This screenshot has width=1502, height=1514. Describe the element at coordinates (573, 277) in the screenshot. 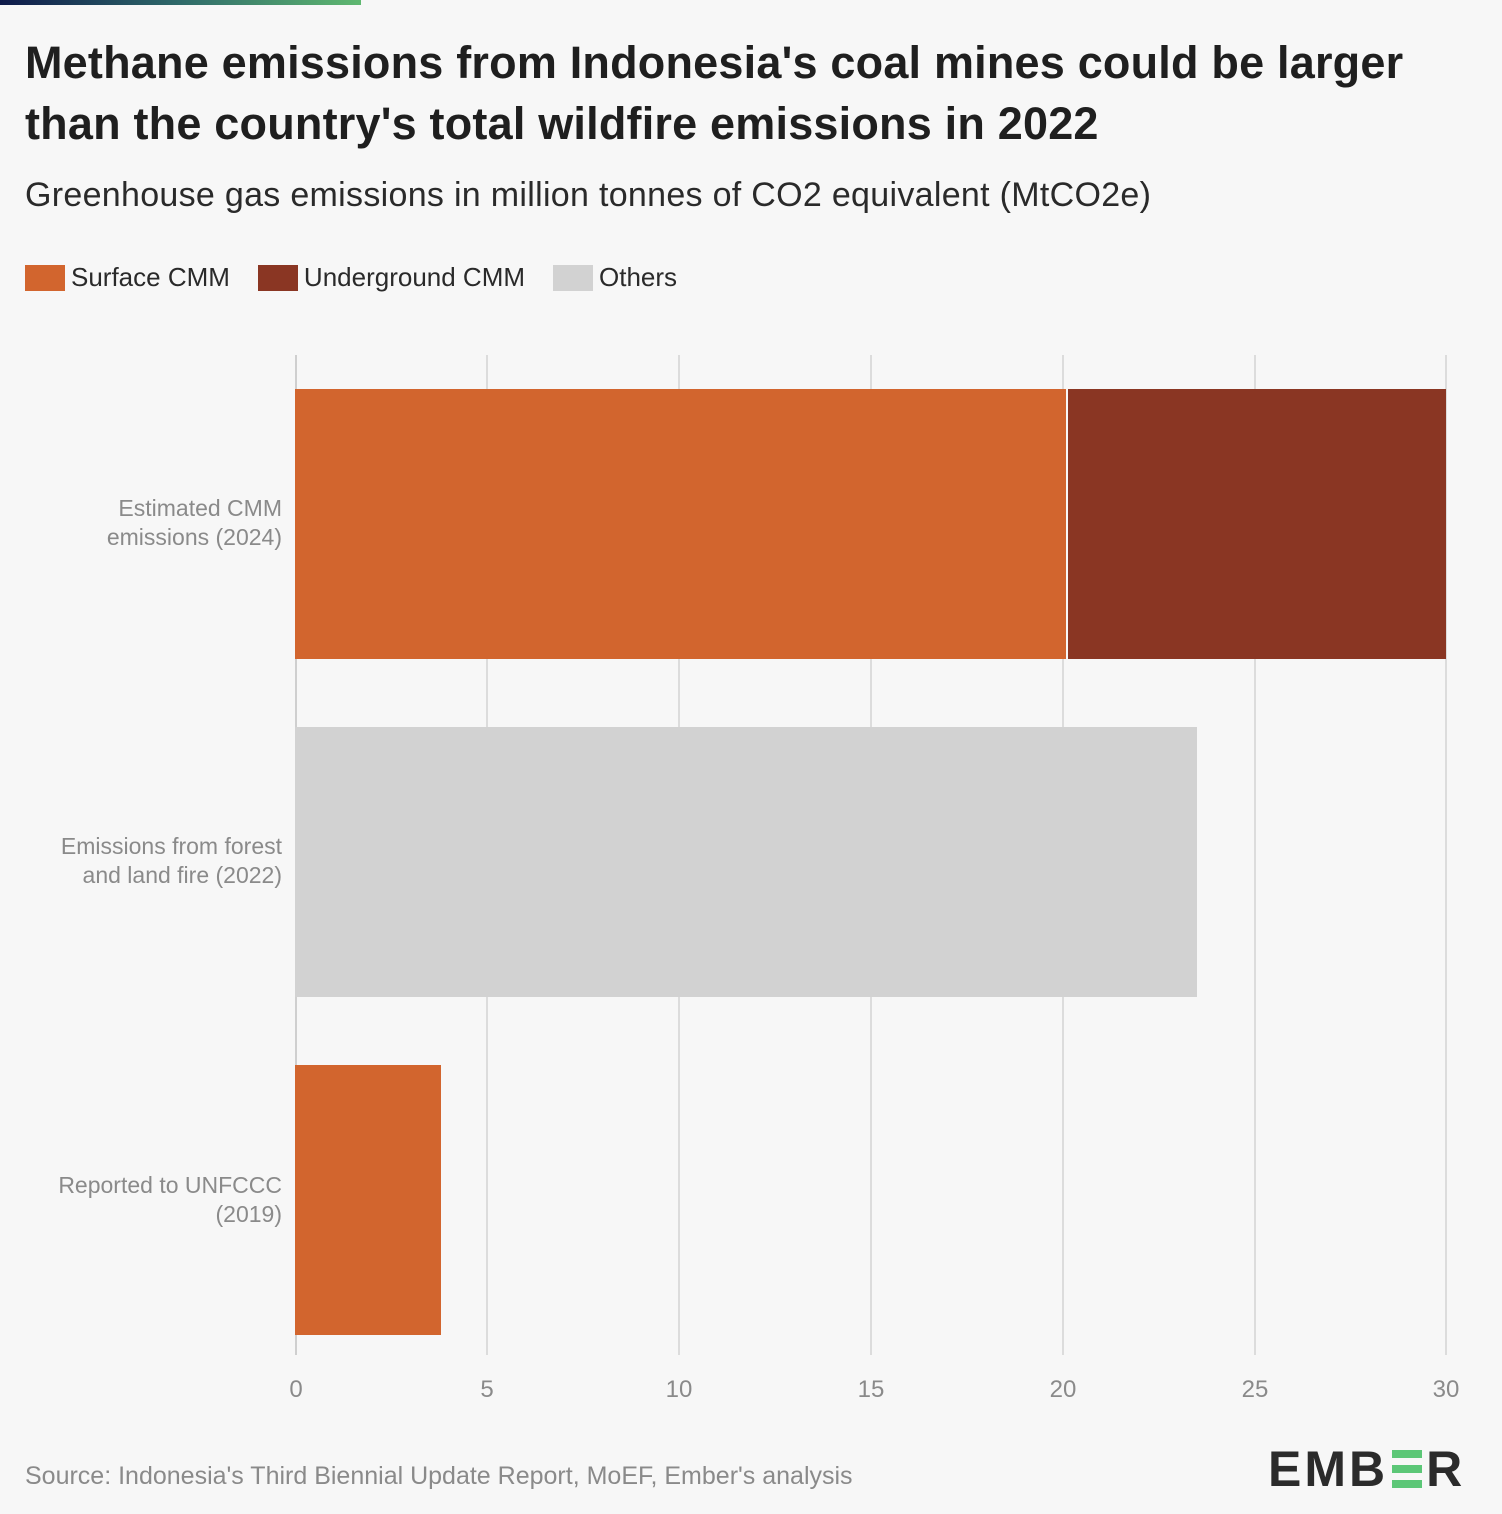

I see `legend-swatch-others` at that location.